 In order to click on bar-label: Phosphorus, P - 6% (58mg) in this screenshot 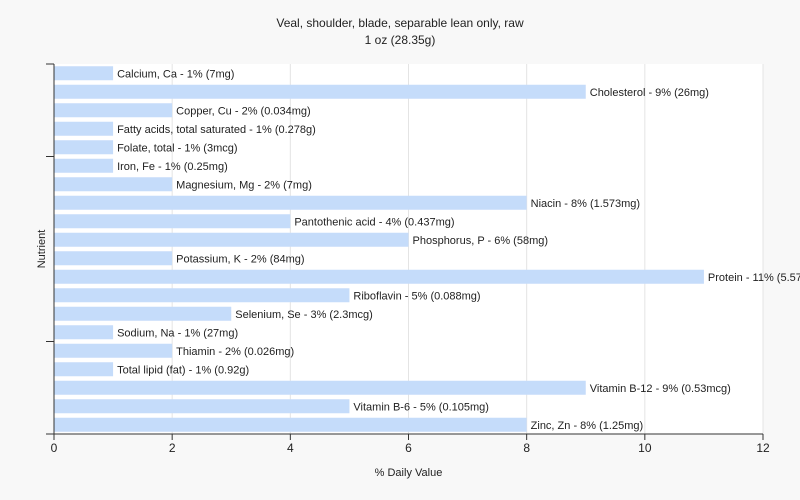, I will do `click(481, 241)`.